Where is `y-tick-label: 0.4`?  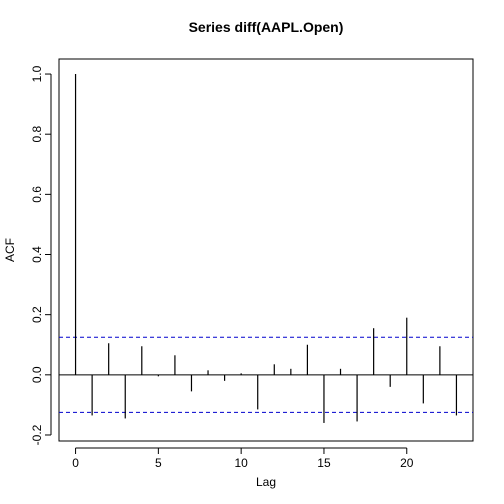
y-tick-label: 0.4 is located at coordinates (37, 254).